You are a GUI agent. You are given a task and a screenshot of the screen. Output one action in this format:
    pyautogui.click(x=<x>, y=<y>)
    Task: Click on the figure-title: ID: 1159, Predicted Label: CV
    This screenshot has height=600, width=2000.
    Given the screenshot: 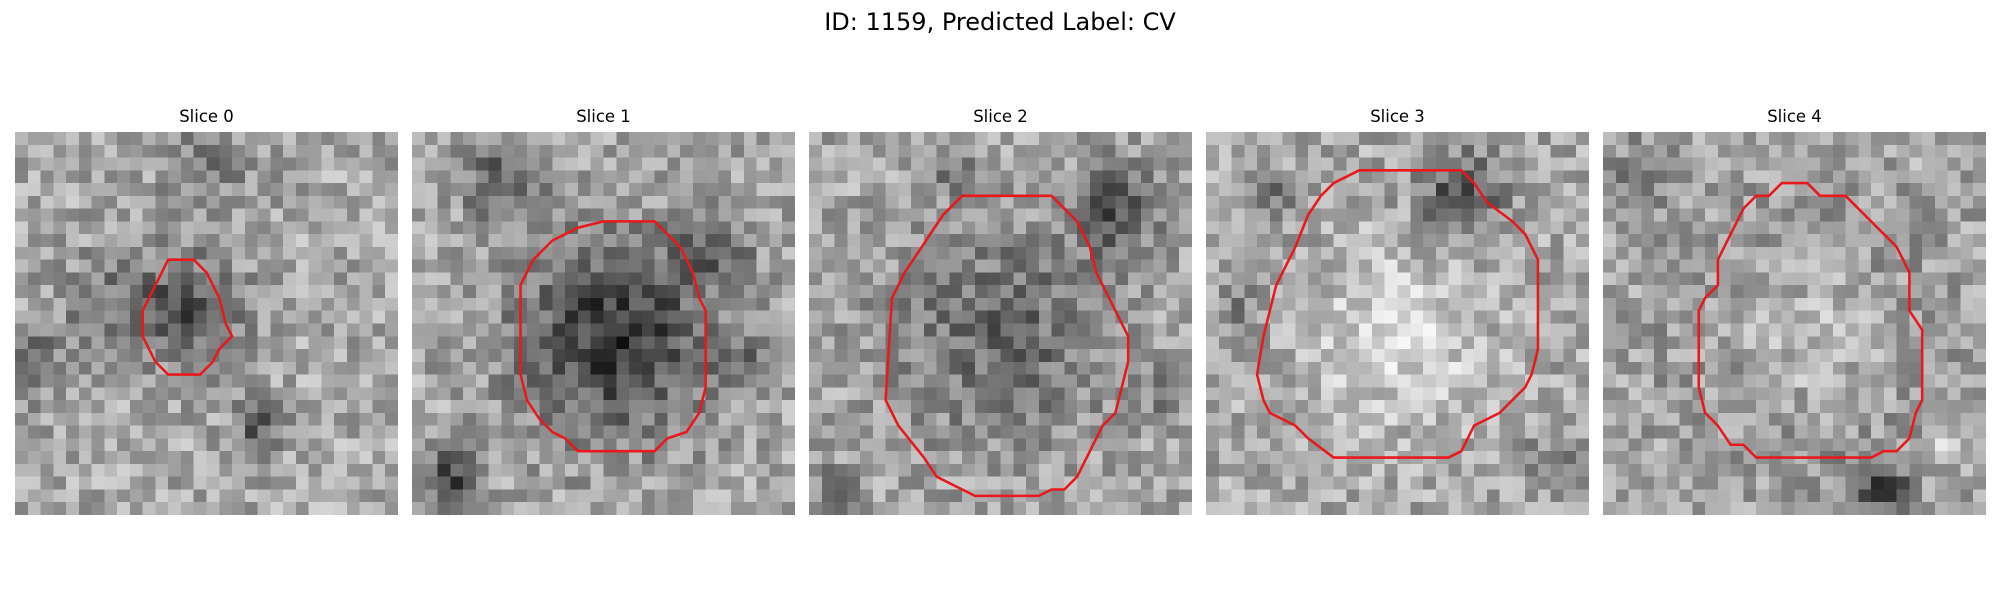 What is the action you would take?
    pyautogui.click(x=1000, y=22)
    